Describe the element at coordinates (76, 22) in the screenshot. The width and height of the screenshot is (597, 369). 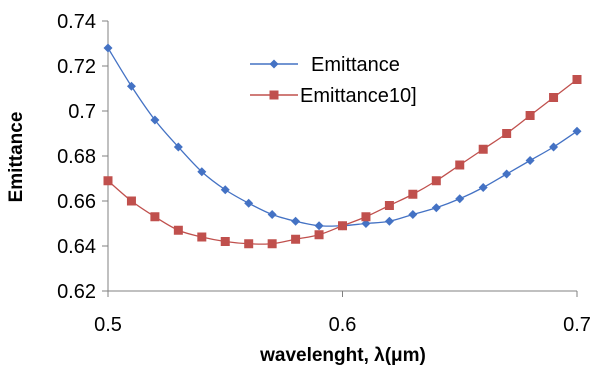
I see `y-tick-label: 0.74` at that location.